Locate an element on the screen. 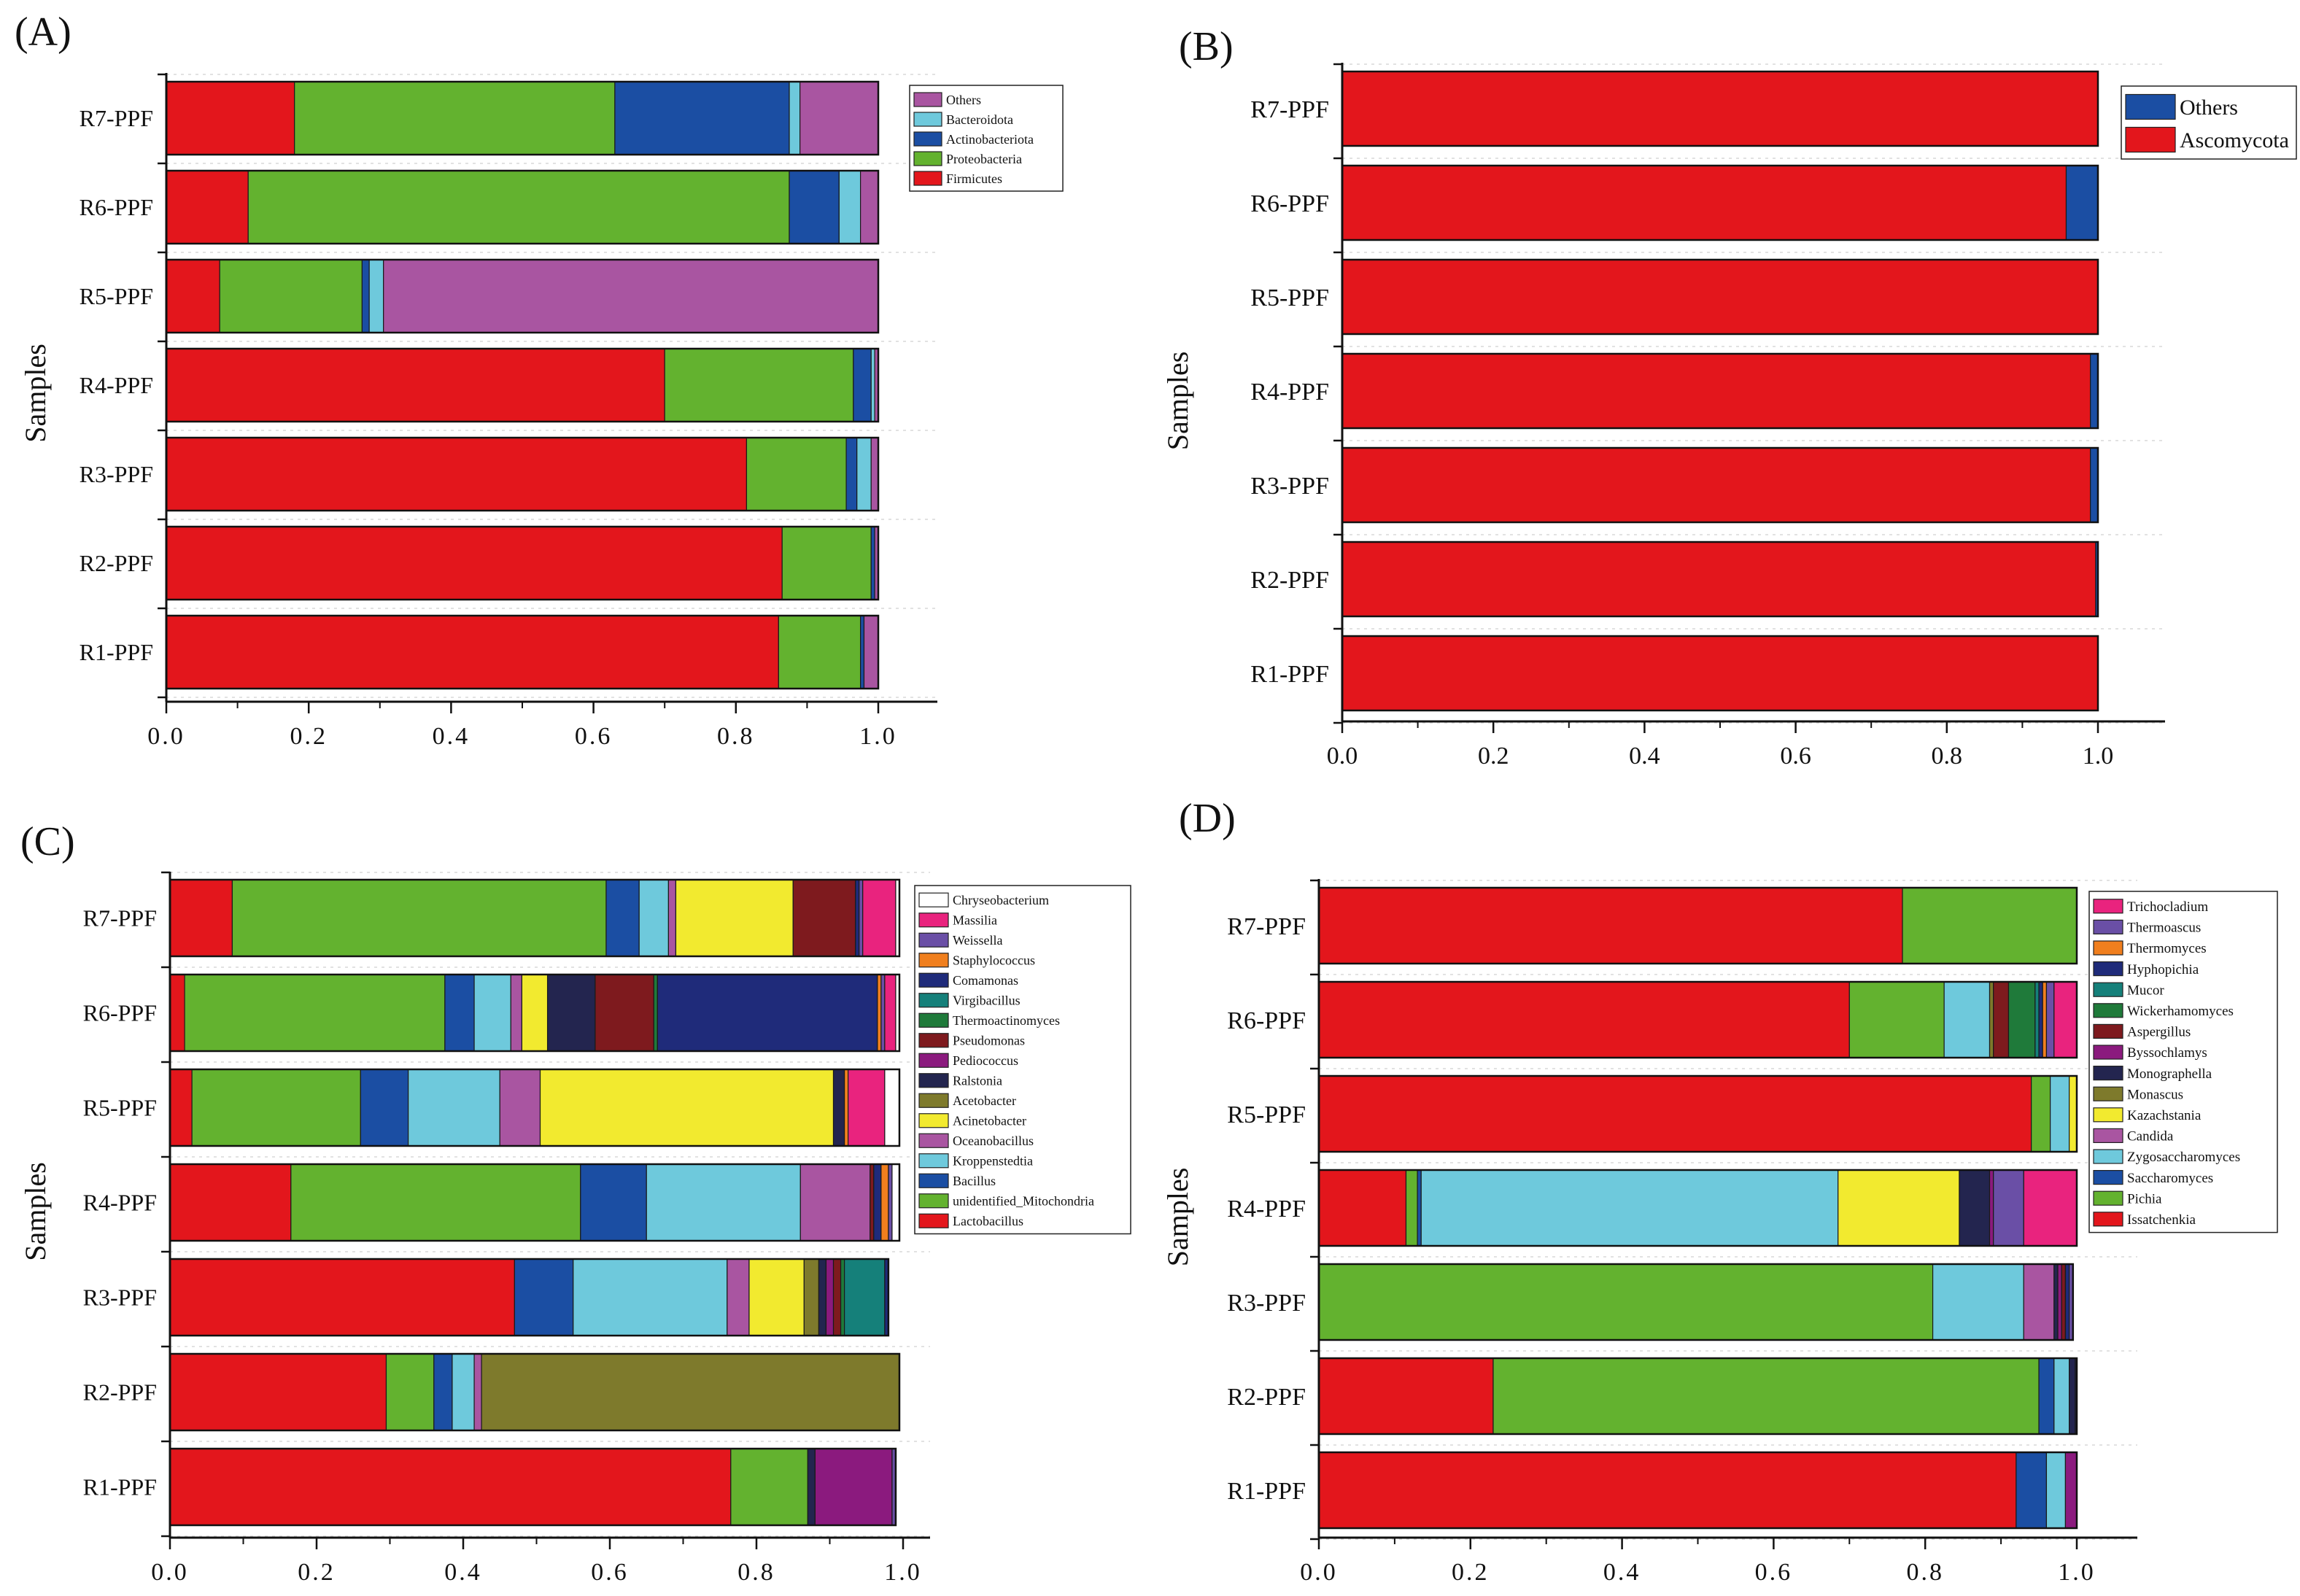 This screenshot has width=2300, height=1596. bar-segment-r4-ppf-unidentified-mitochondria is located at coordinates (435, 1202).